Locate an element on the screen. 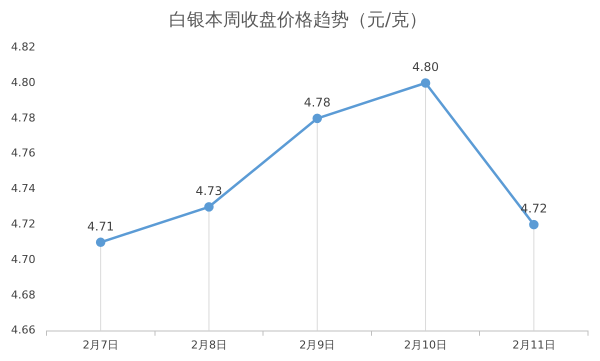 The height and width of the screenshot is (361, 600). data-label: 4.80 is located at coordinates (425, 67).